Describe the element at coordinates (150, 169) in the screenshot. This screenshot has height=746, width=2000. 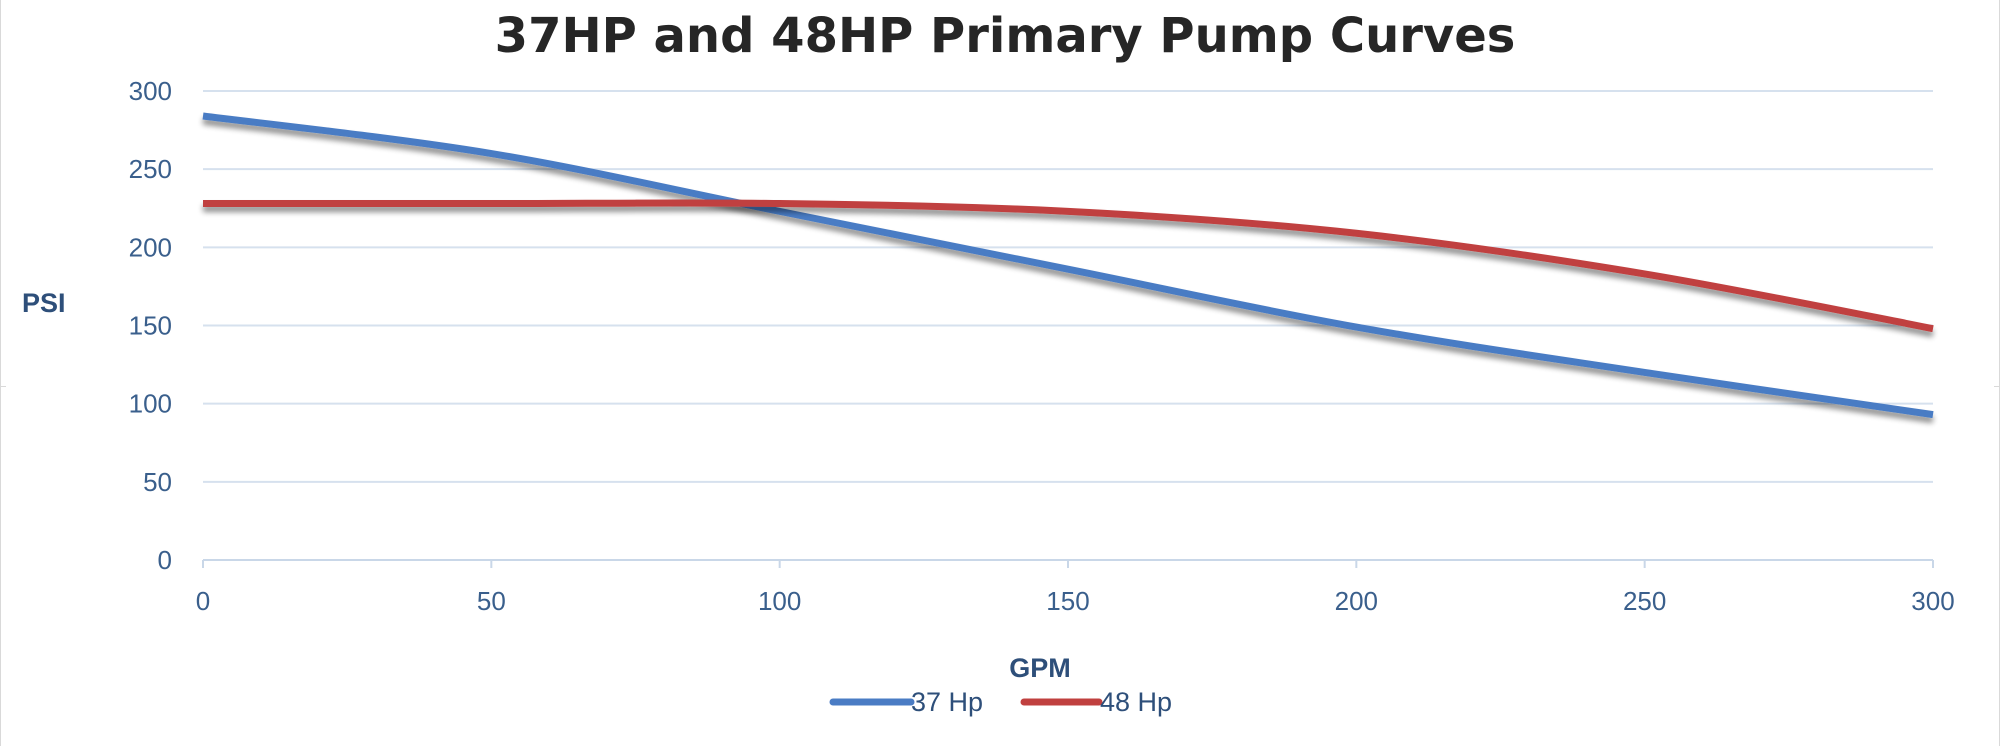
I see `y-tick-label: 250` at that location.